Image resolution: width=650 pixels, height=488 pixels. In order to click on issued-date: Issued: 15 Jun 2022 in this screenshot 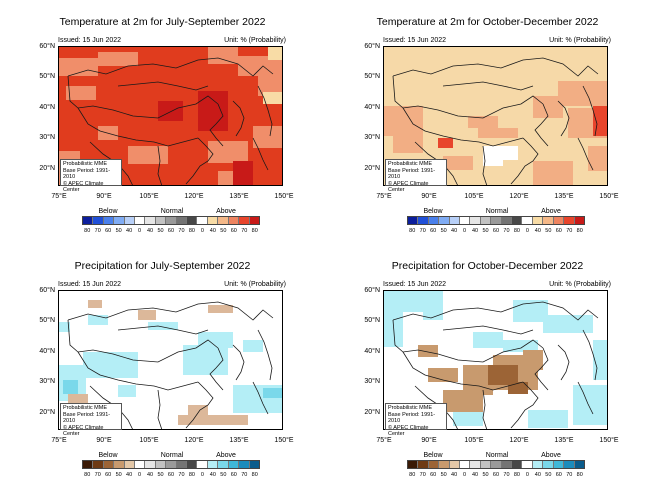, I will do `click(90, 284)`.